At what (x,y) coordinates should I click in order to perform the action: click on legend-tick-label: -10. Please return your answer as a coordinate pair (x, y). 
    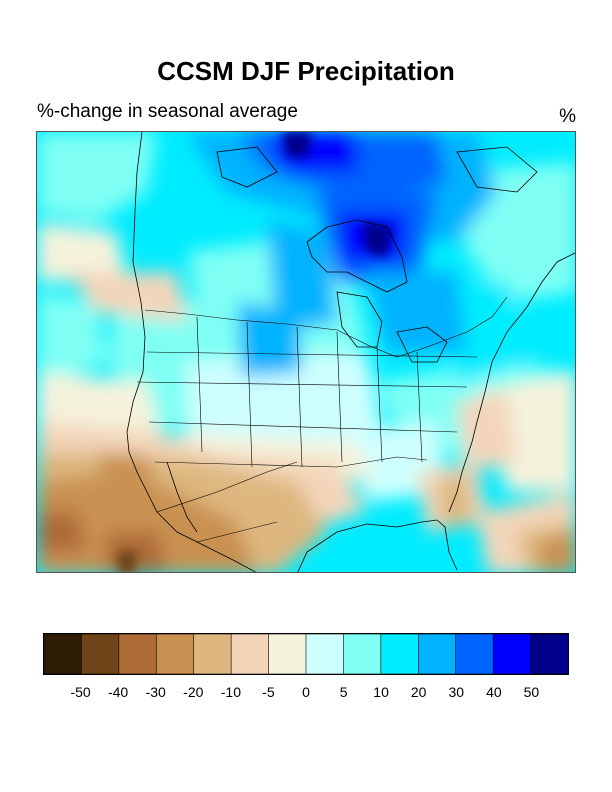
    Looking at the image, I should click on (231, 692).